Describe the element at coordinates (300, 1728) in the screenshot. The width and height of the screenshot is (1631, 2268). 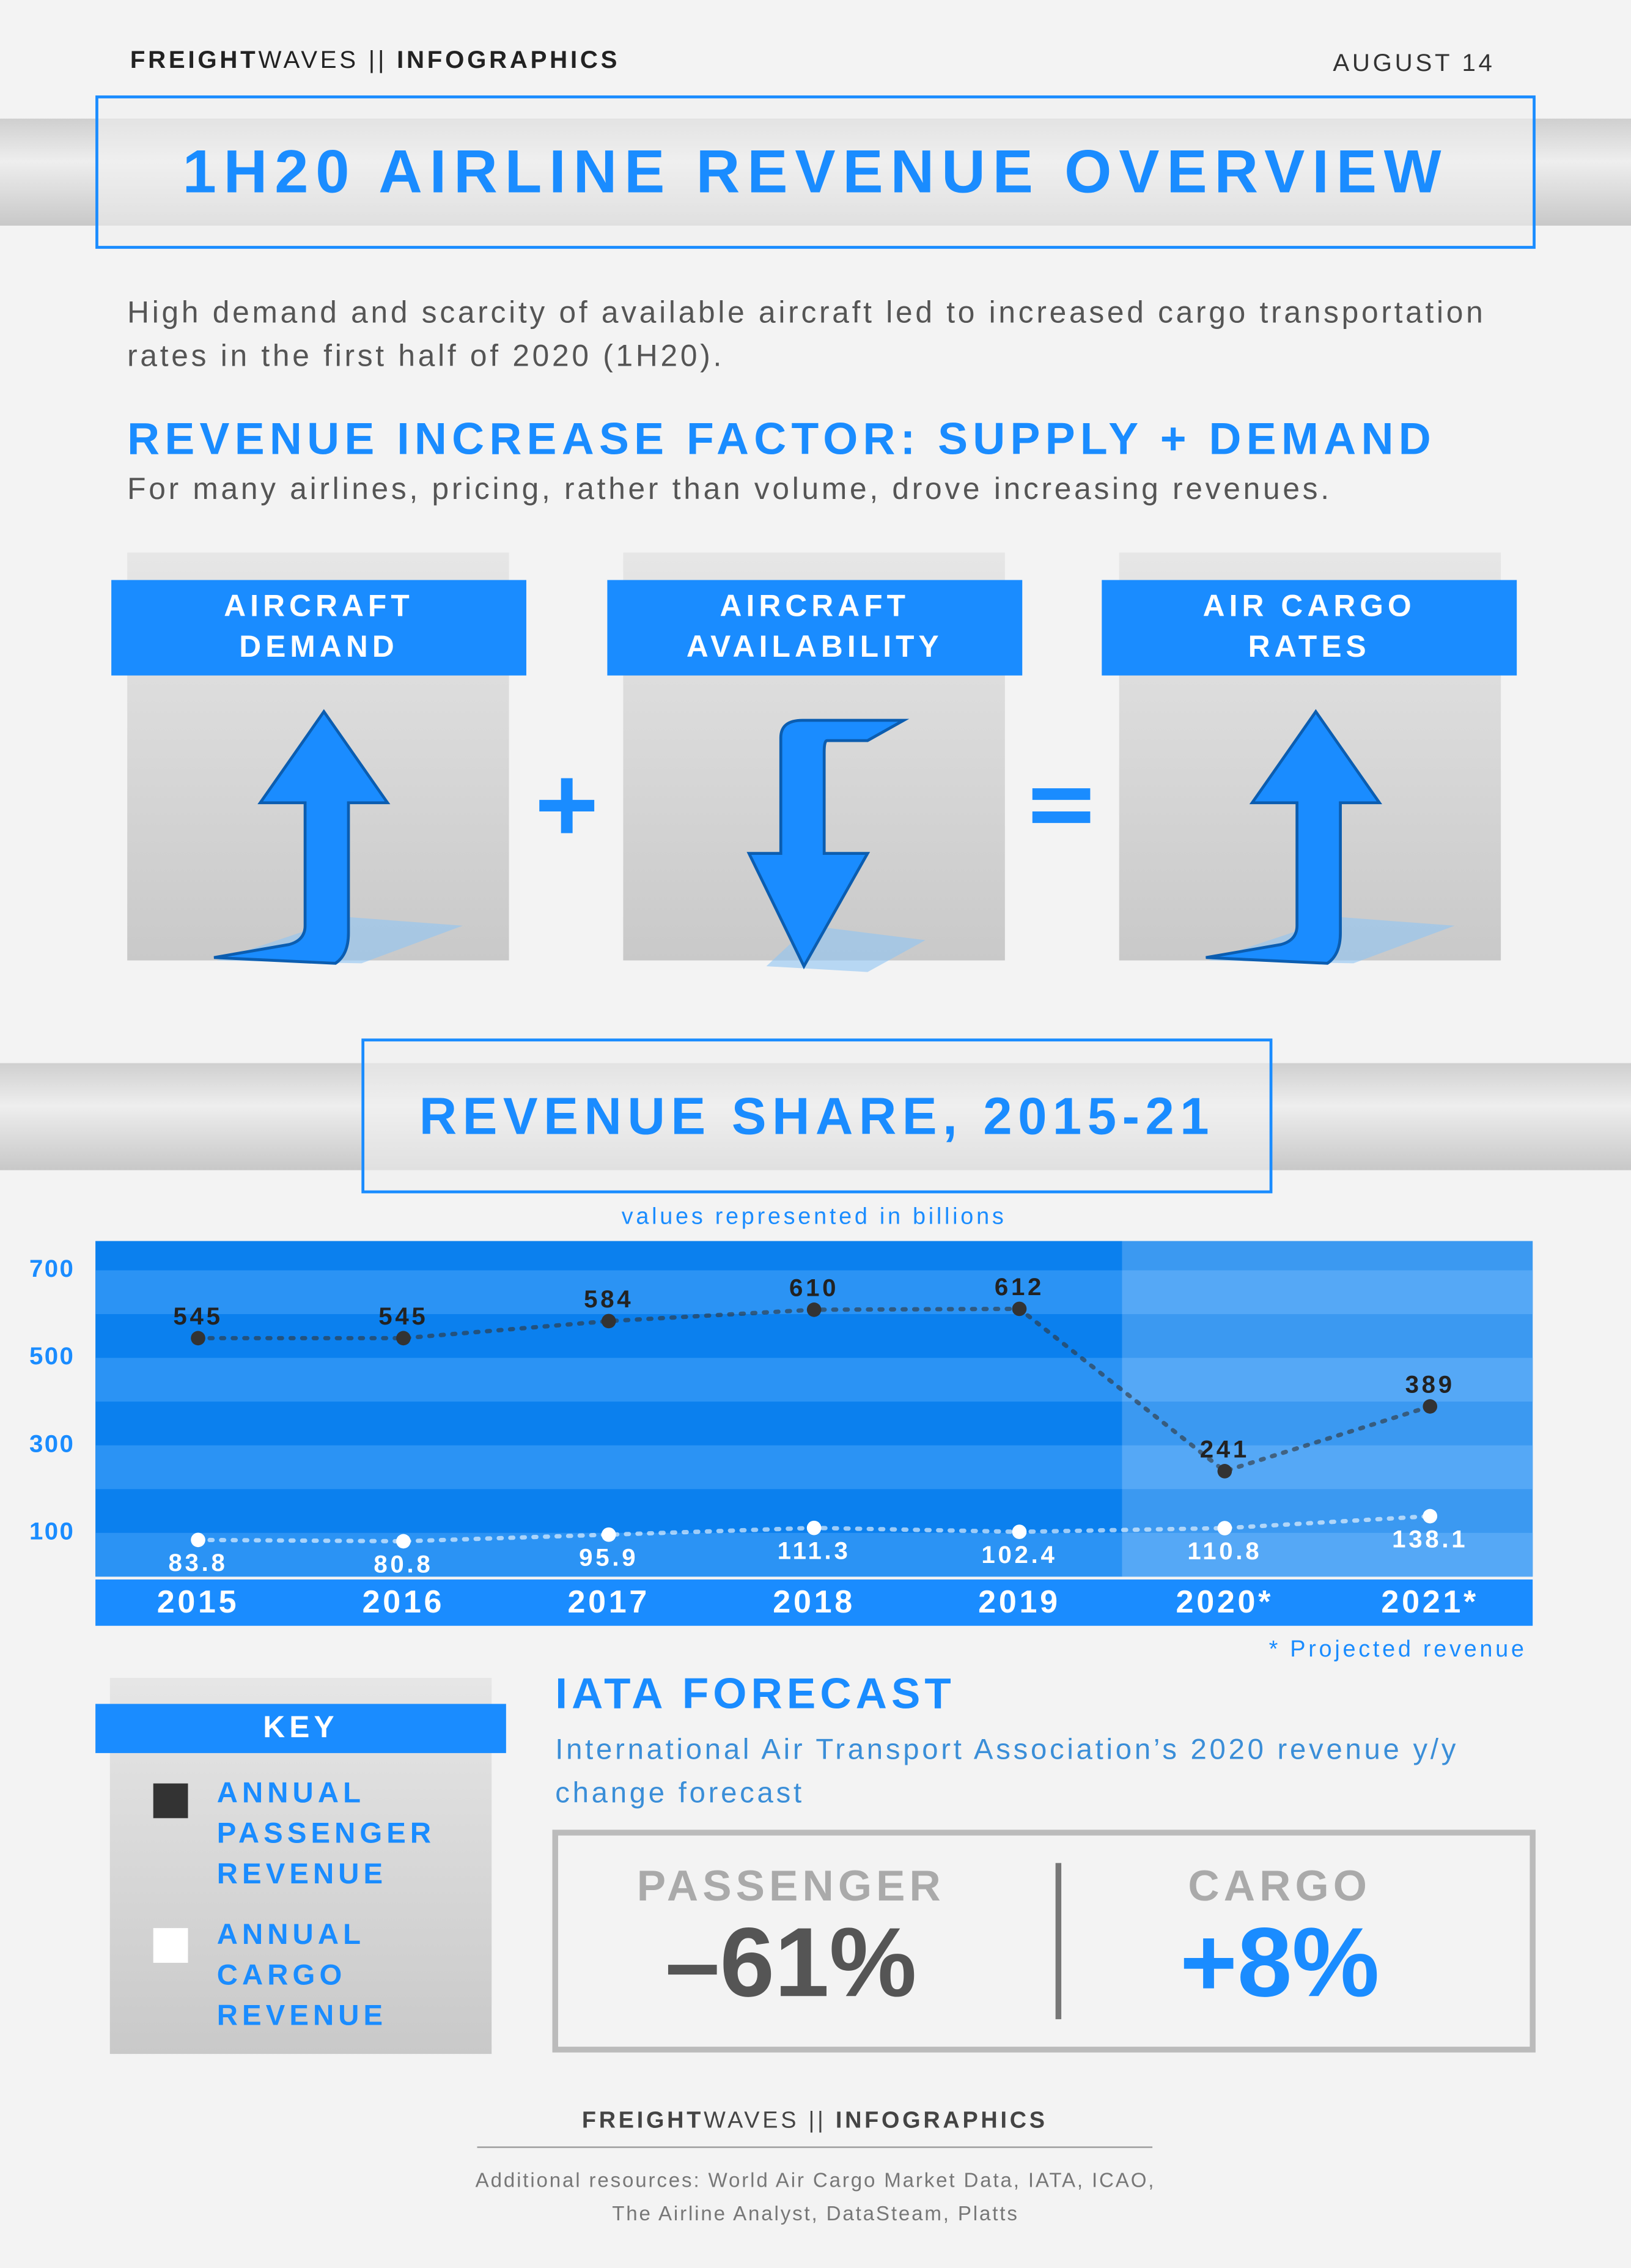
I see `legend-title: KEY` at that location.